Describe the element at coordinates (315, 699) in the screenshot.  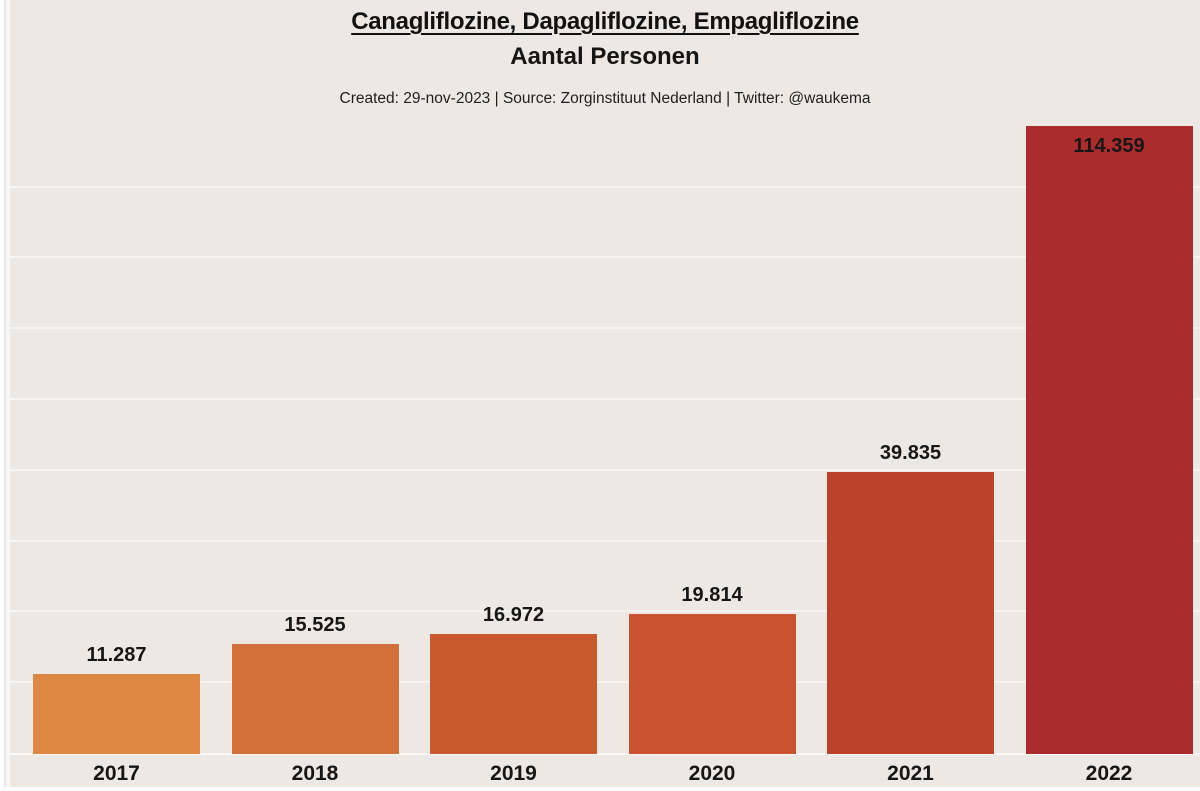
I see `bar-2018: 15.525 2018` at that location.